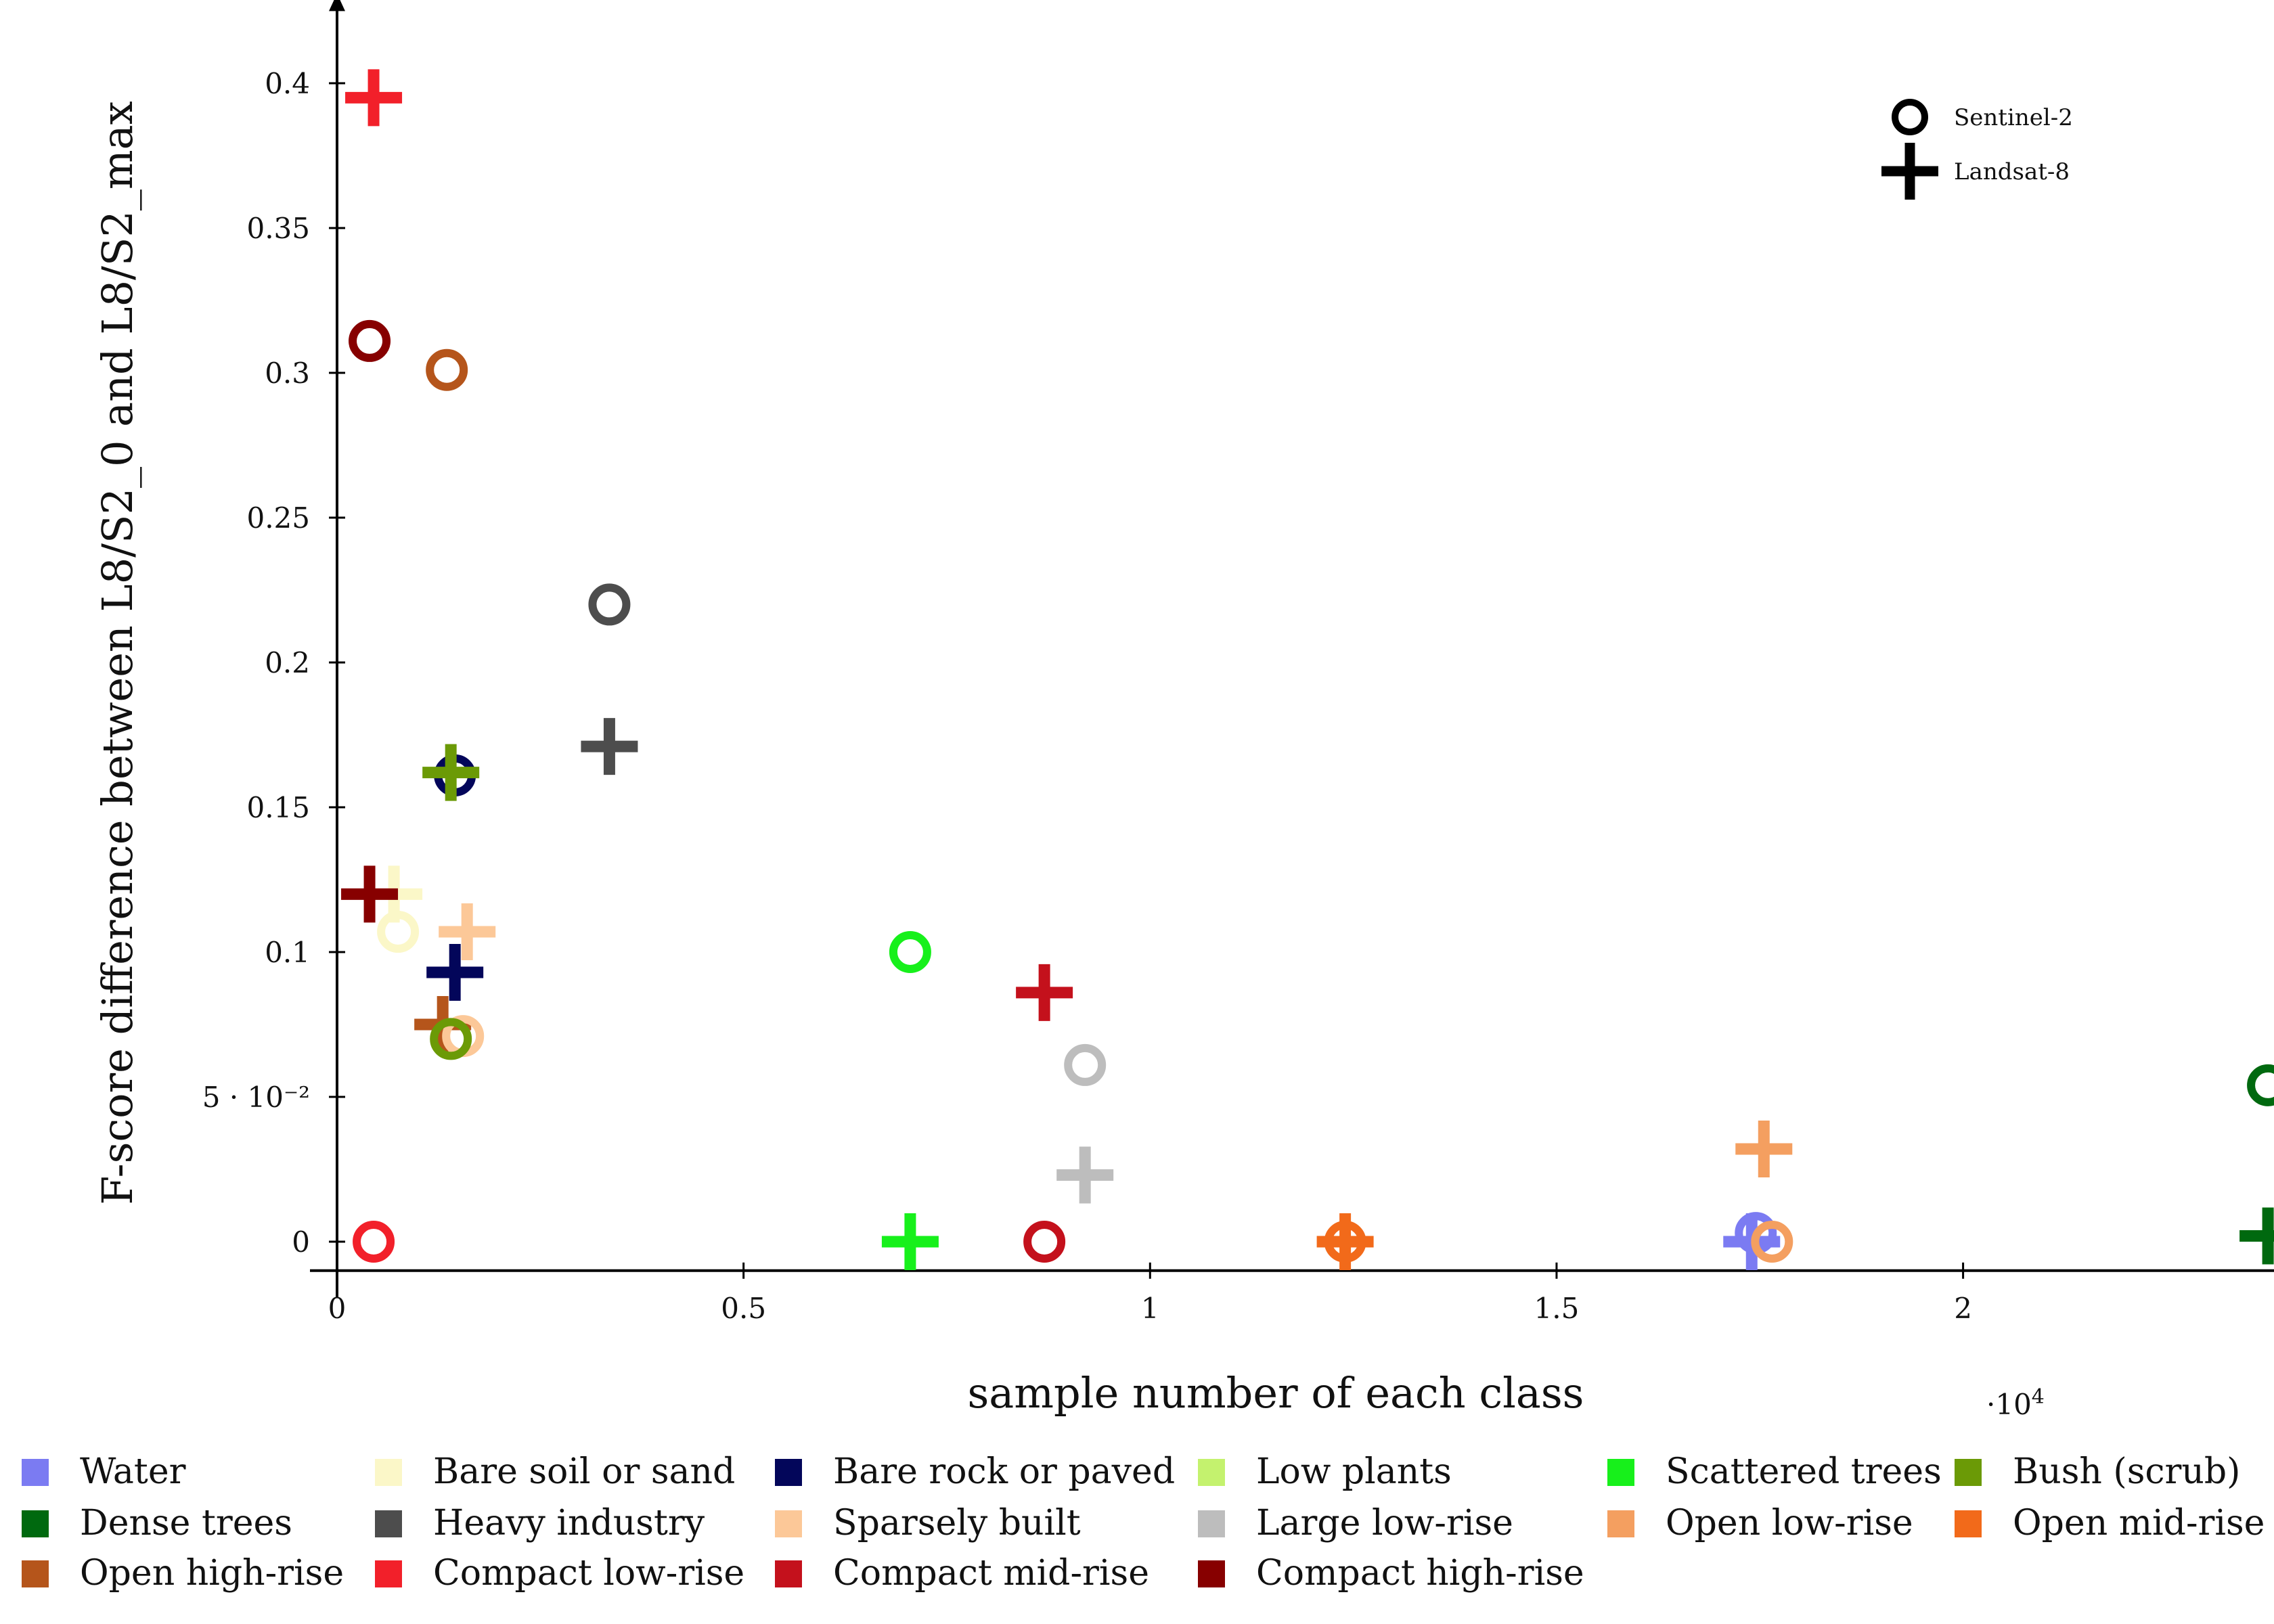  Describe the element at coordinates (1909, 171) in the screenshot. I see `landsat-8-legend-marker` at that location.